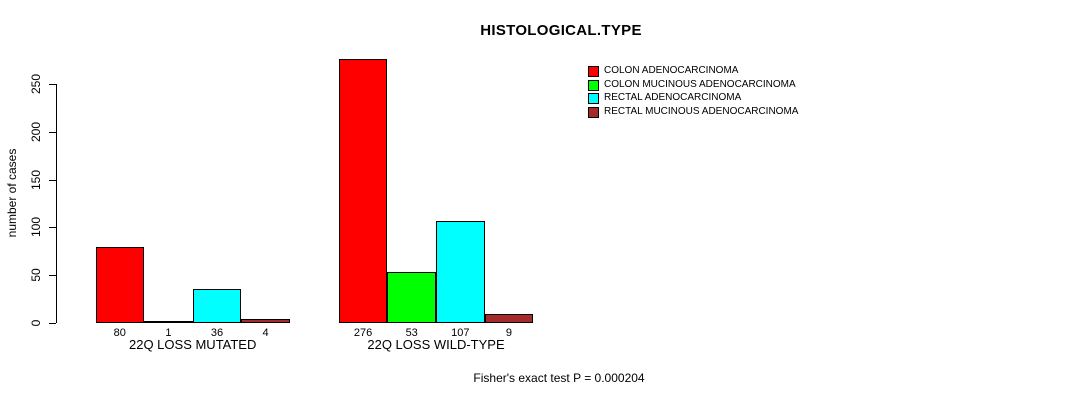 This screenshot has height=400, width=1090. I want to click on legend-label: RECTAL MUCINOUS ADENOCARCINOMA, so click(701, 112).